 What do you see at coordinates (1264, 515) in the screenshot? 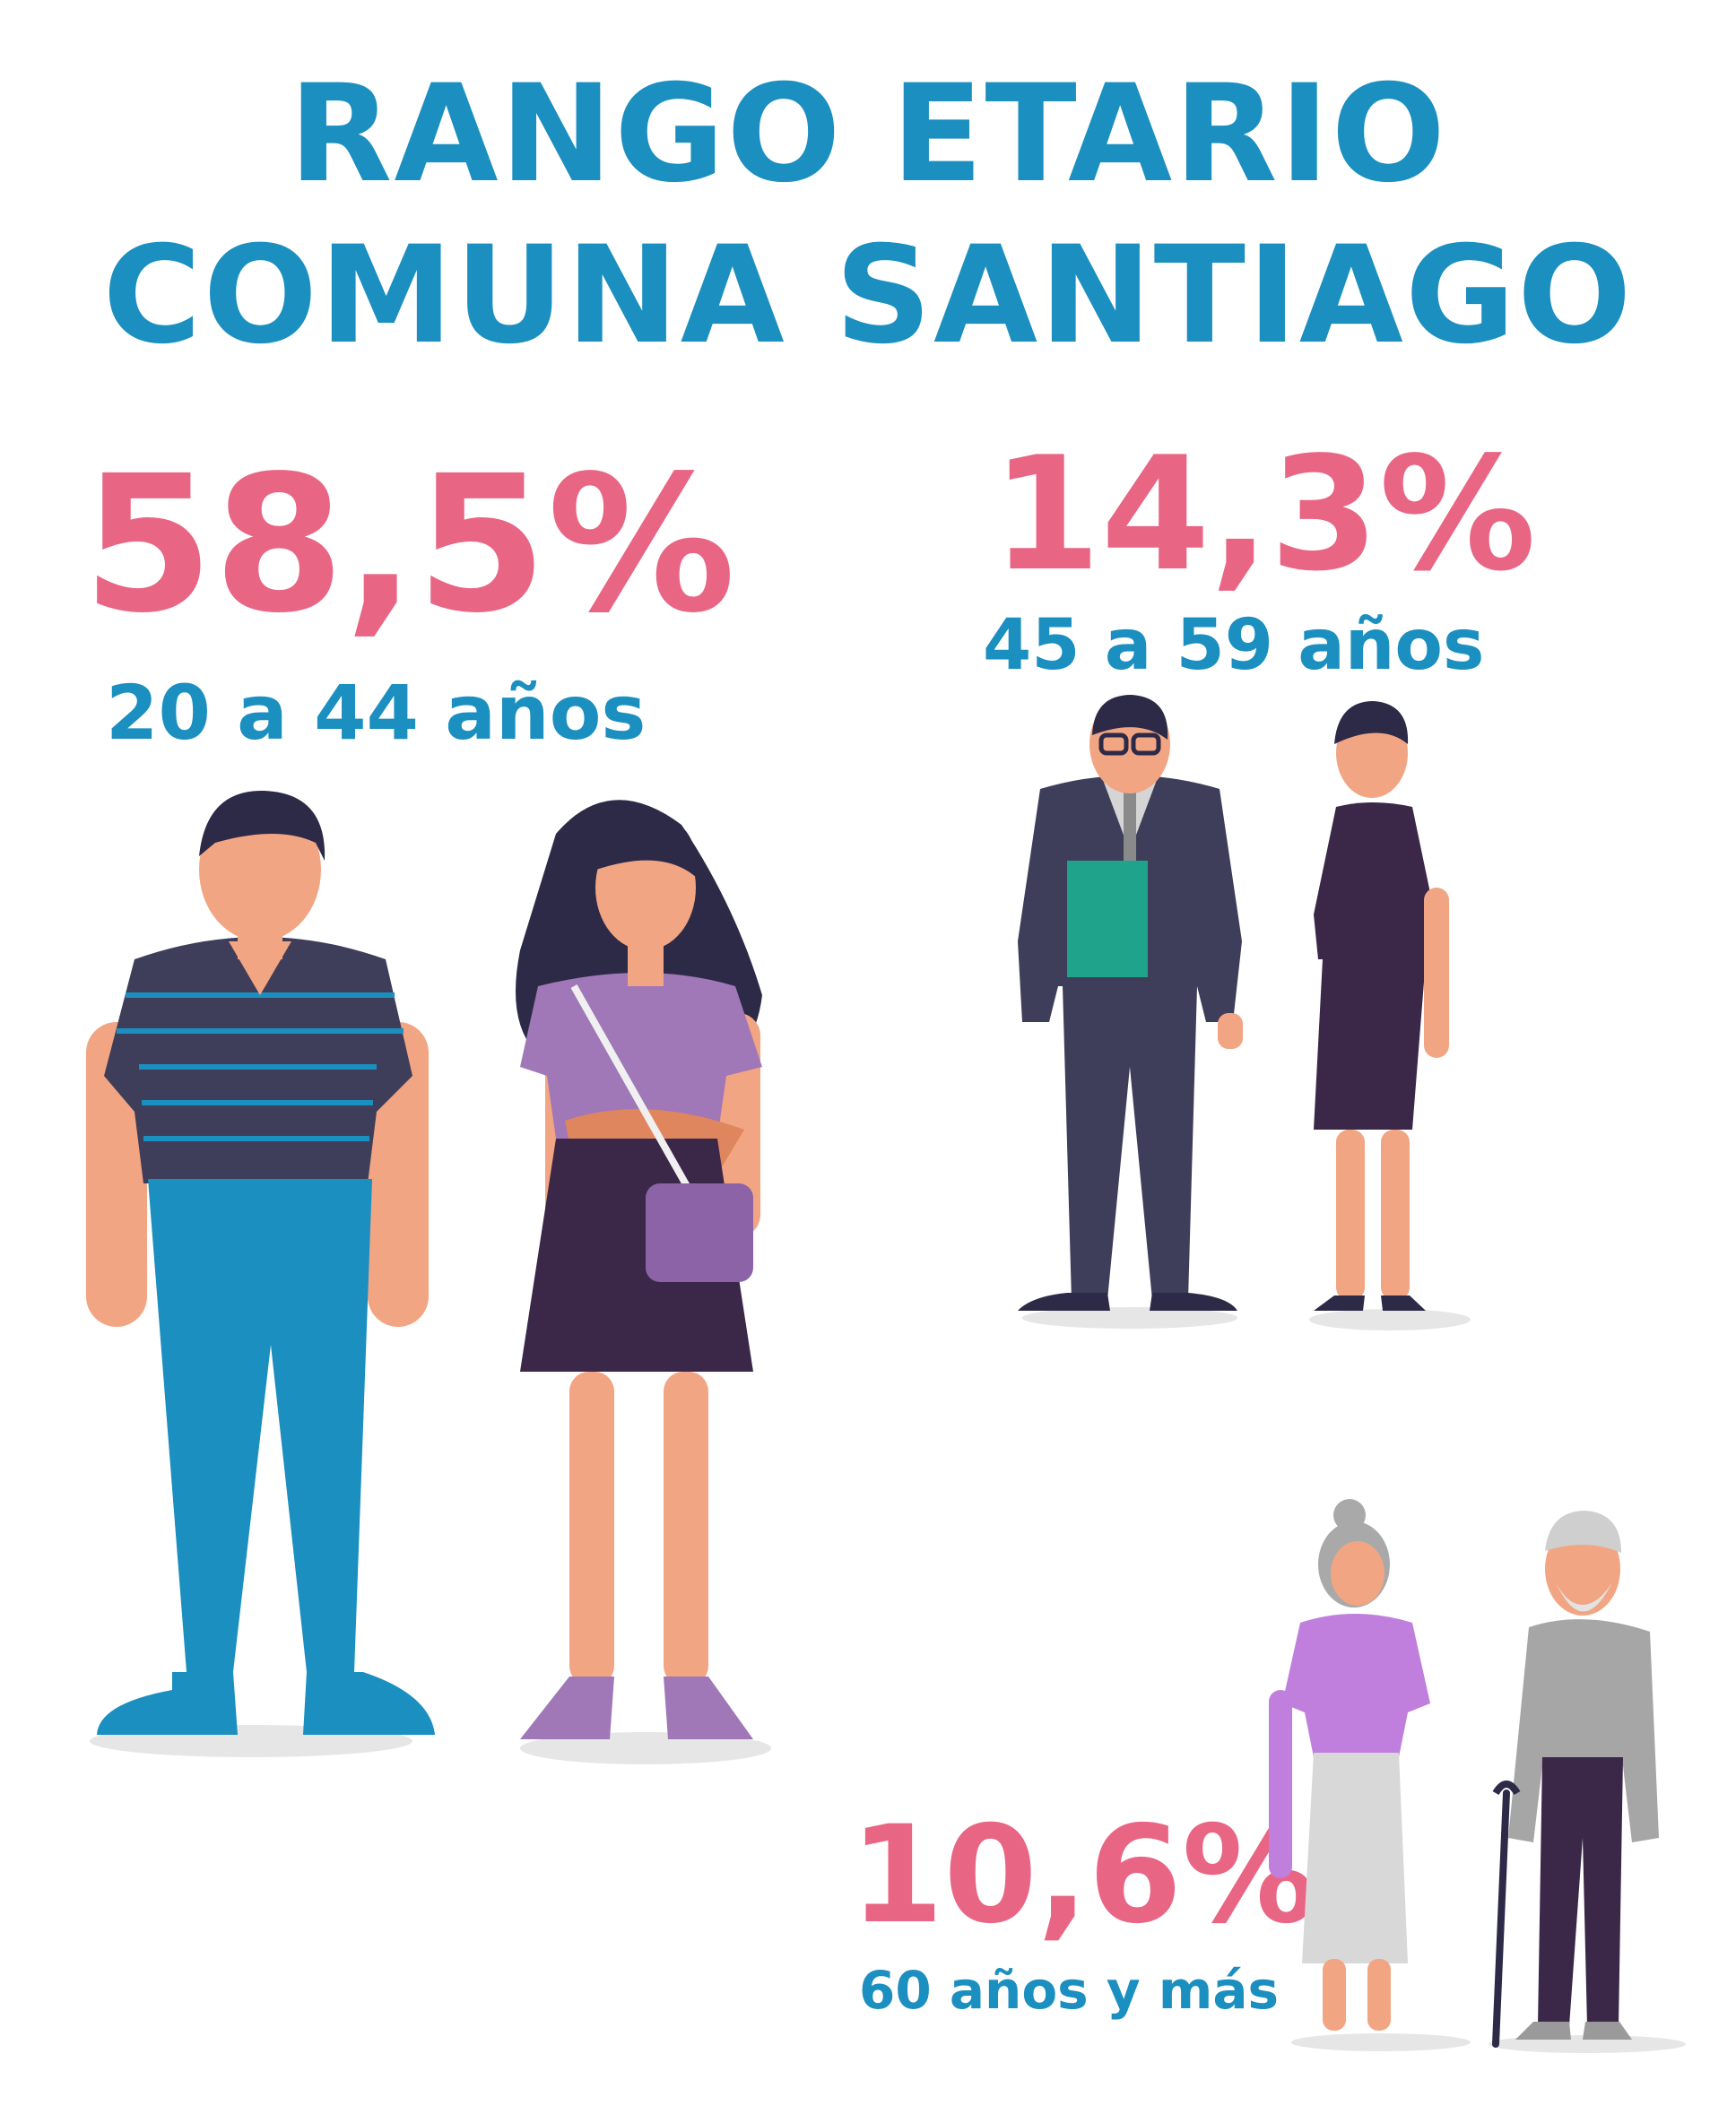
I see `percent-45-59: 14,3%` at bounding box center [1264, 515].